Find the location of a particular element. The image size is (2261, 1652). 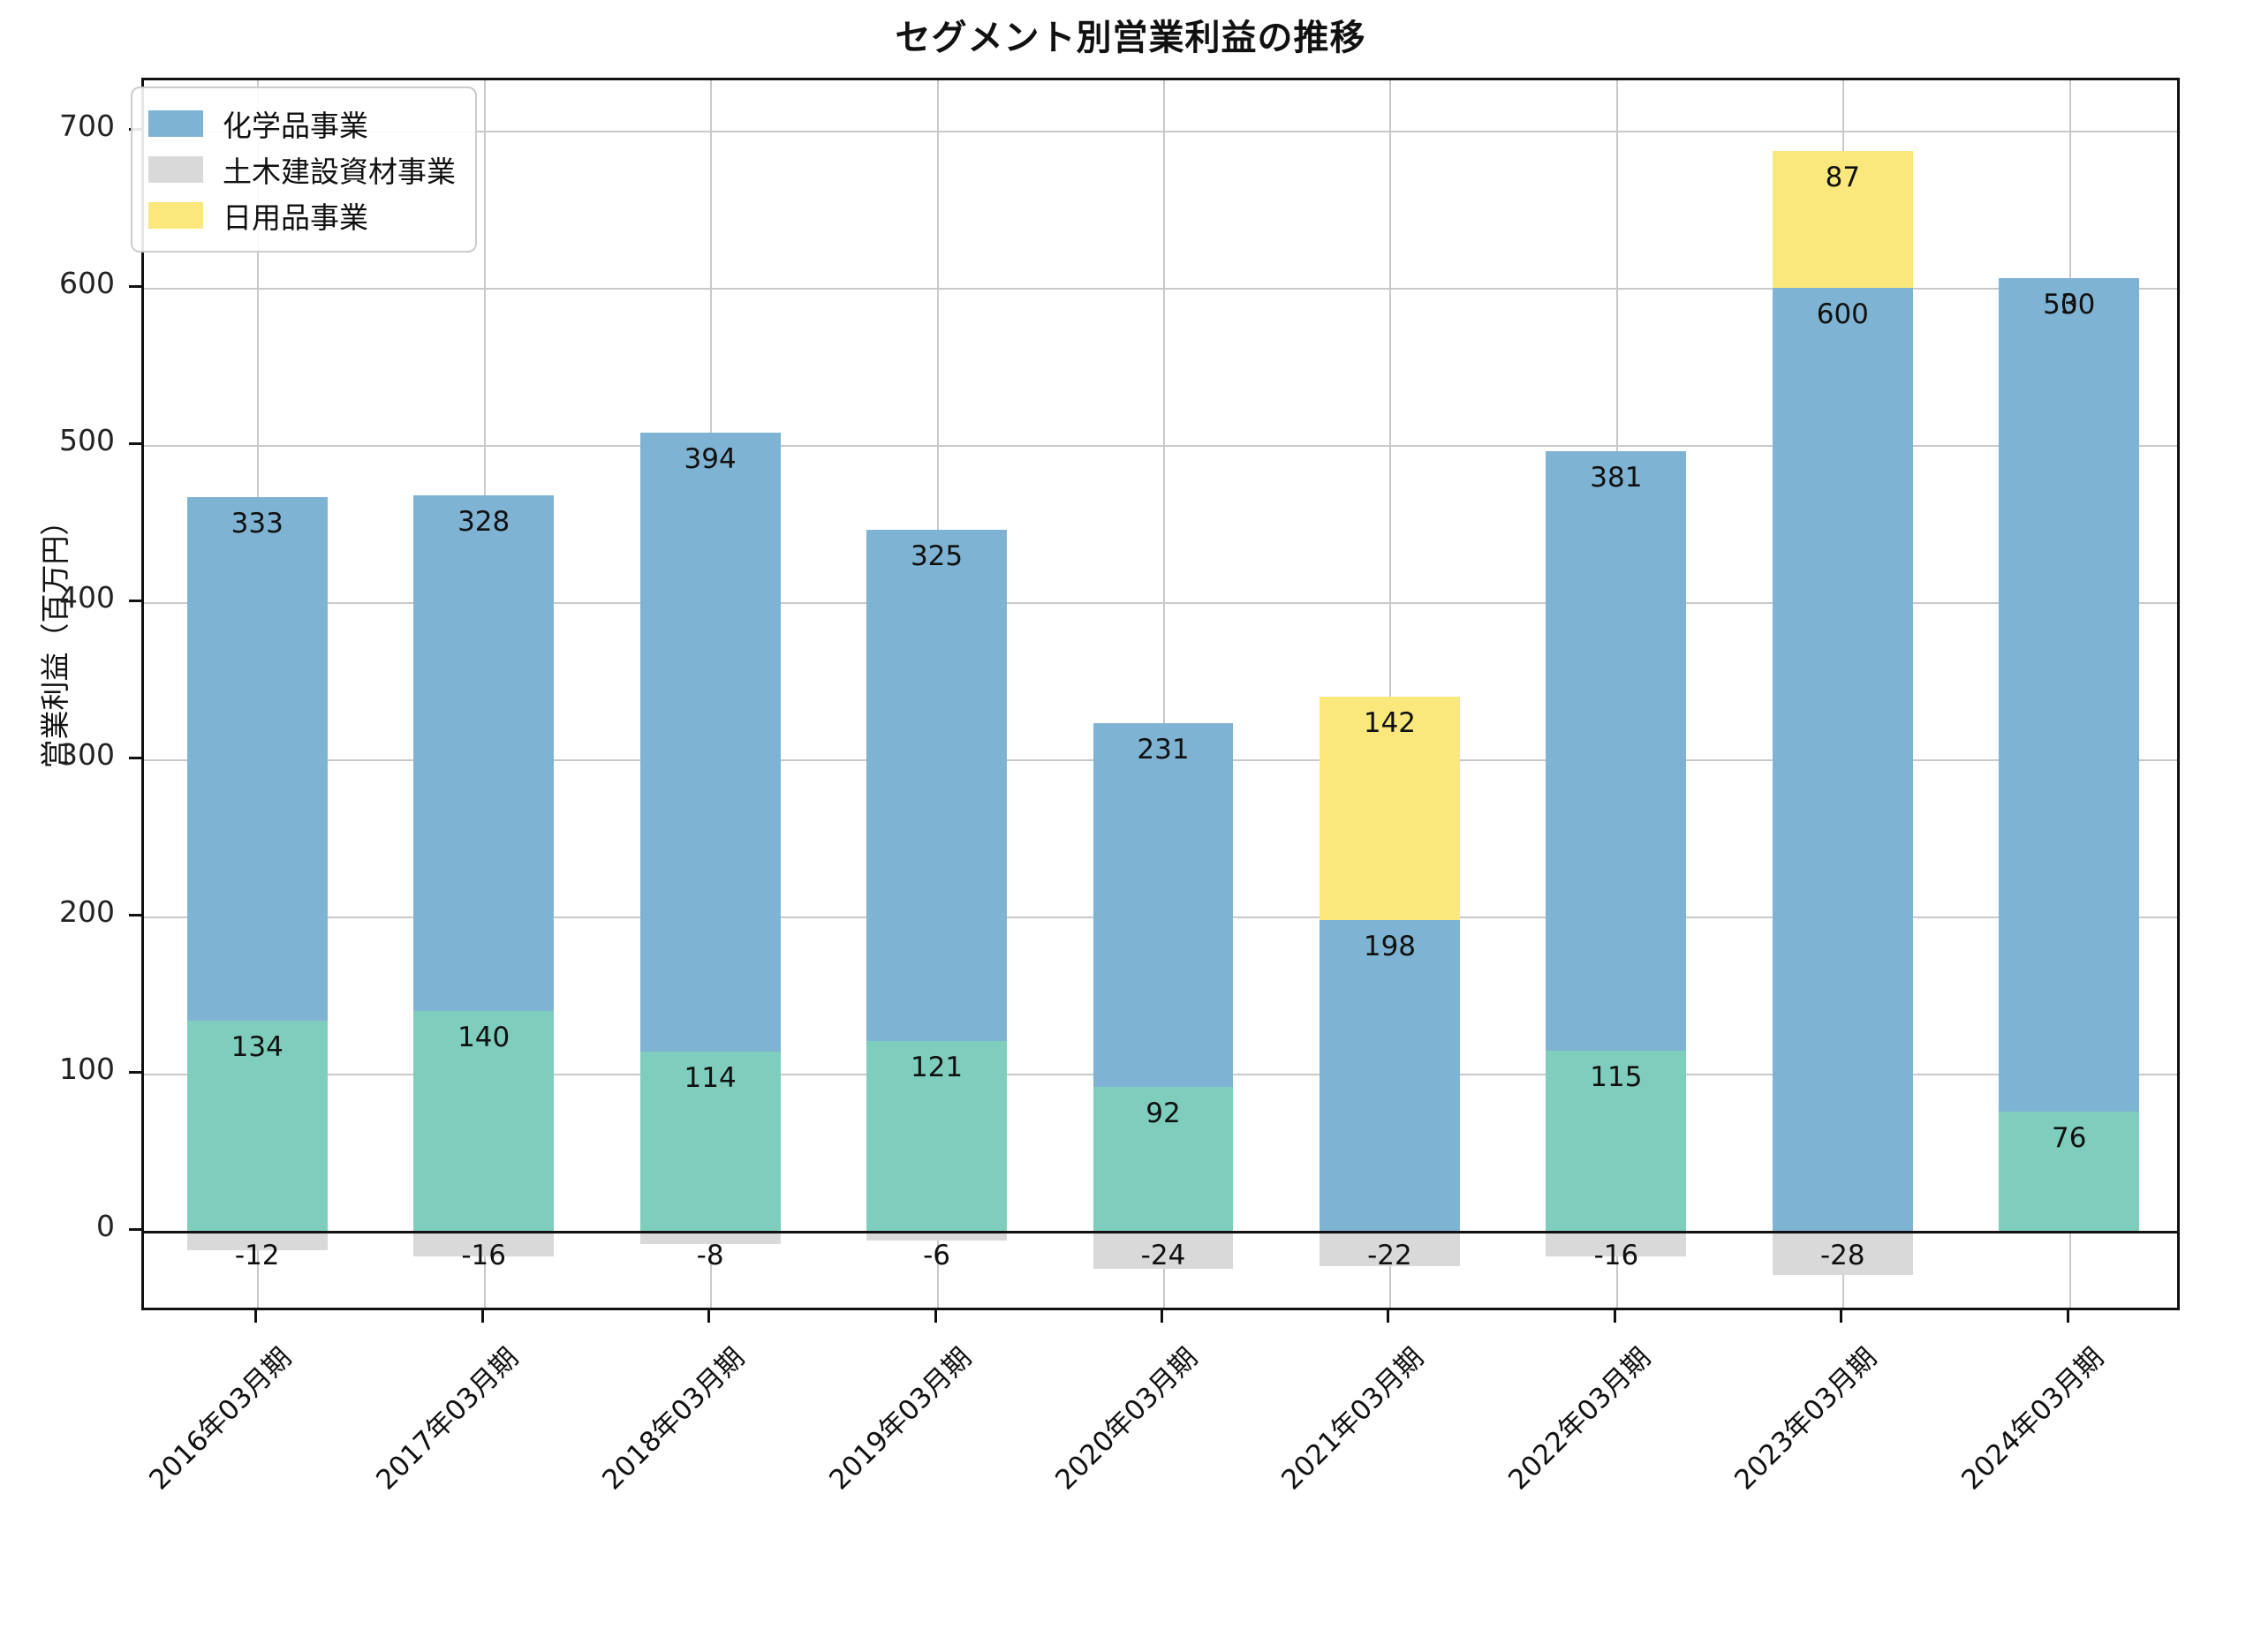

legend-item-label: 化学品事業 is located at coordinates (295, 126).